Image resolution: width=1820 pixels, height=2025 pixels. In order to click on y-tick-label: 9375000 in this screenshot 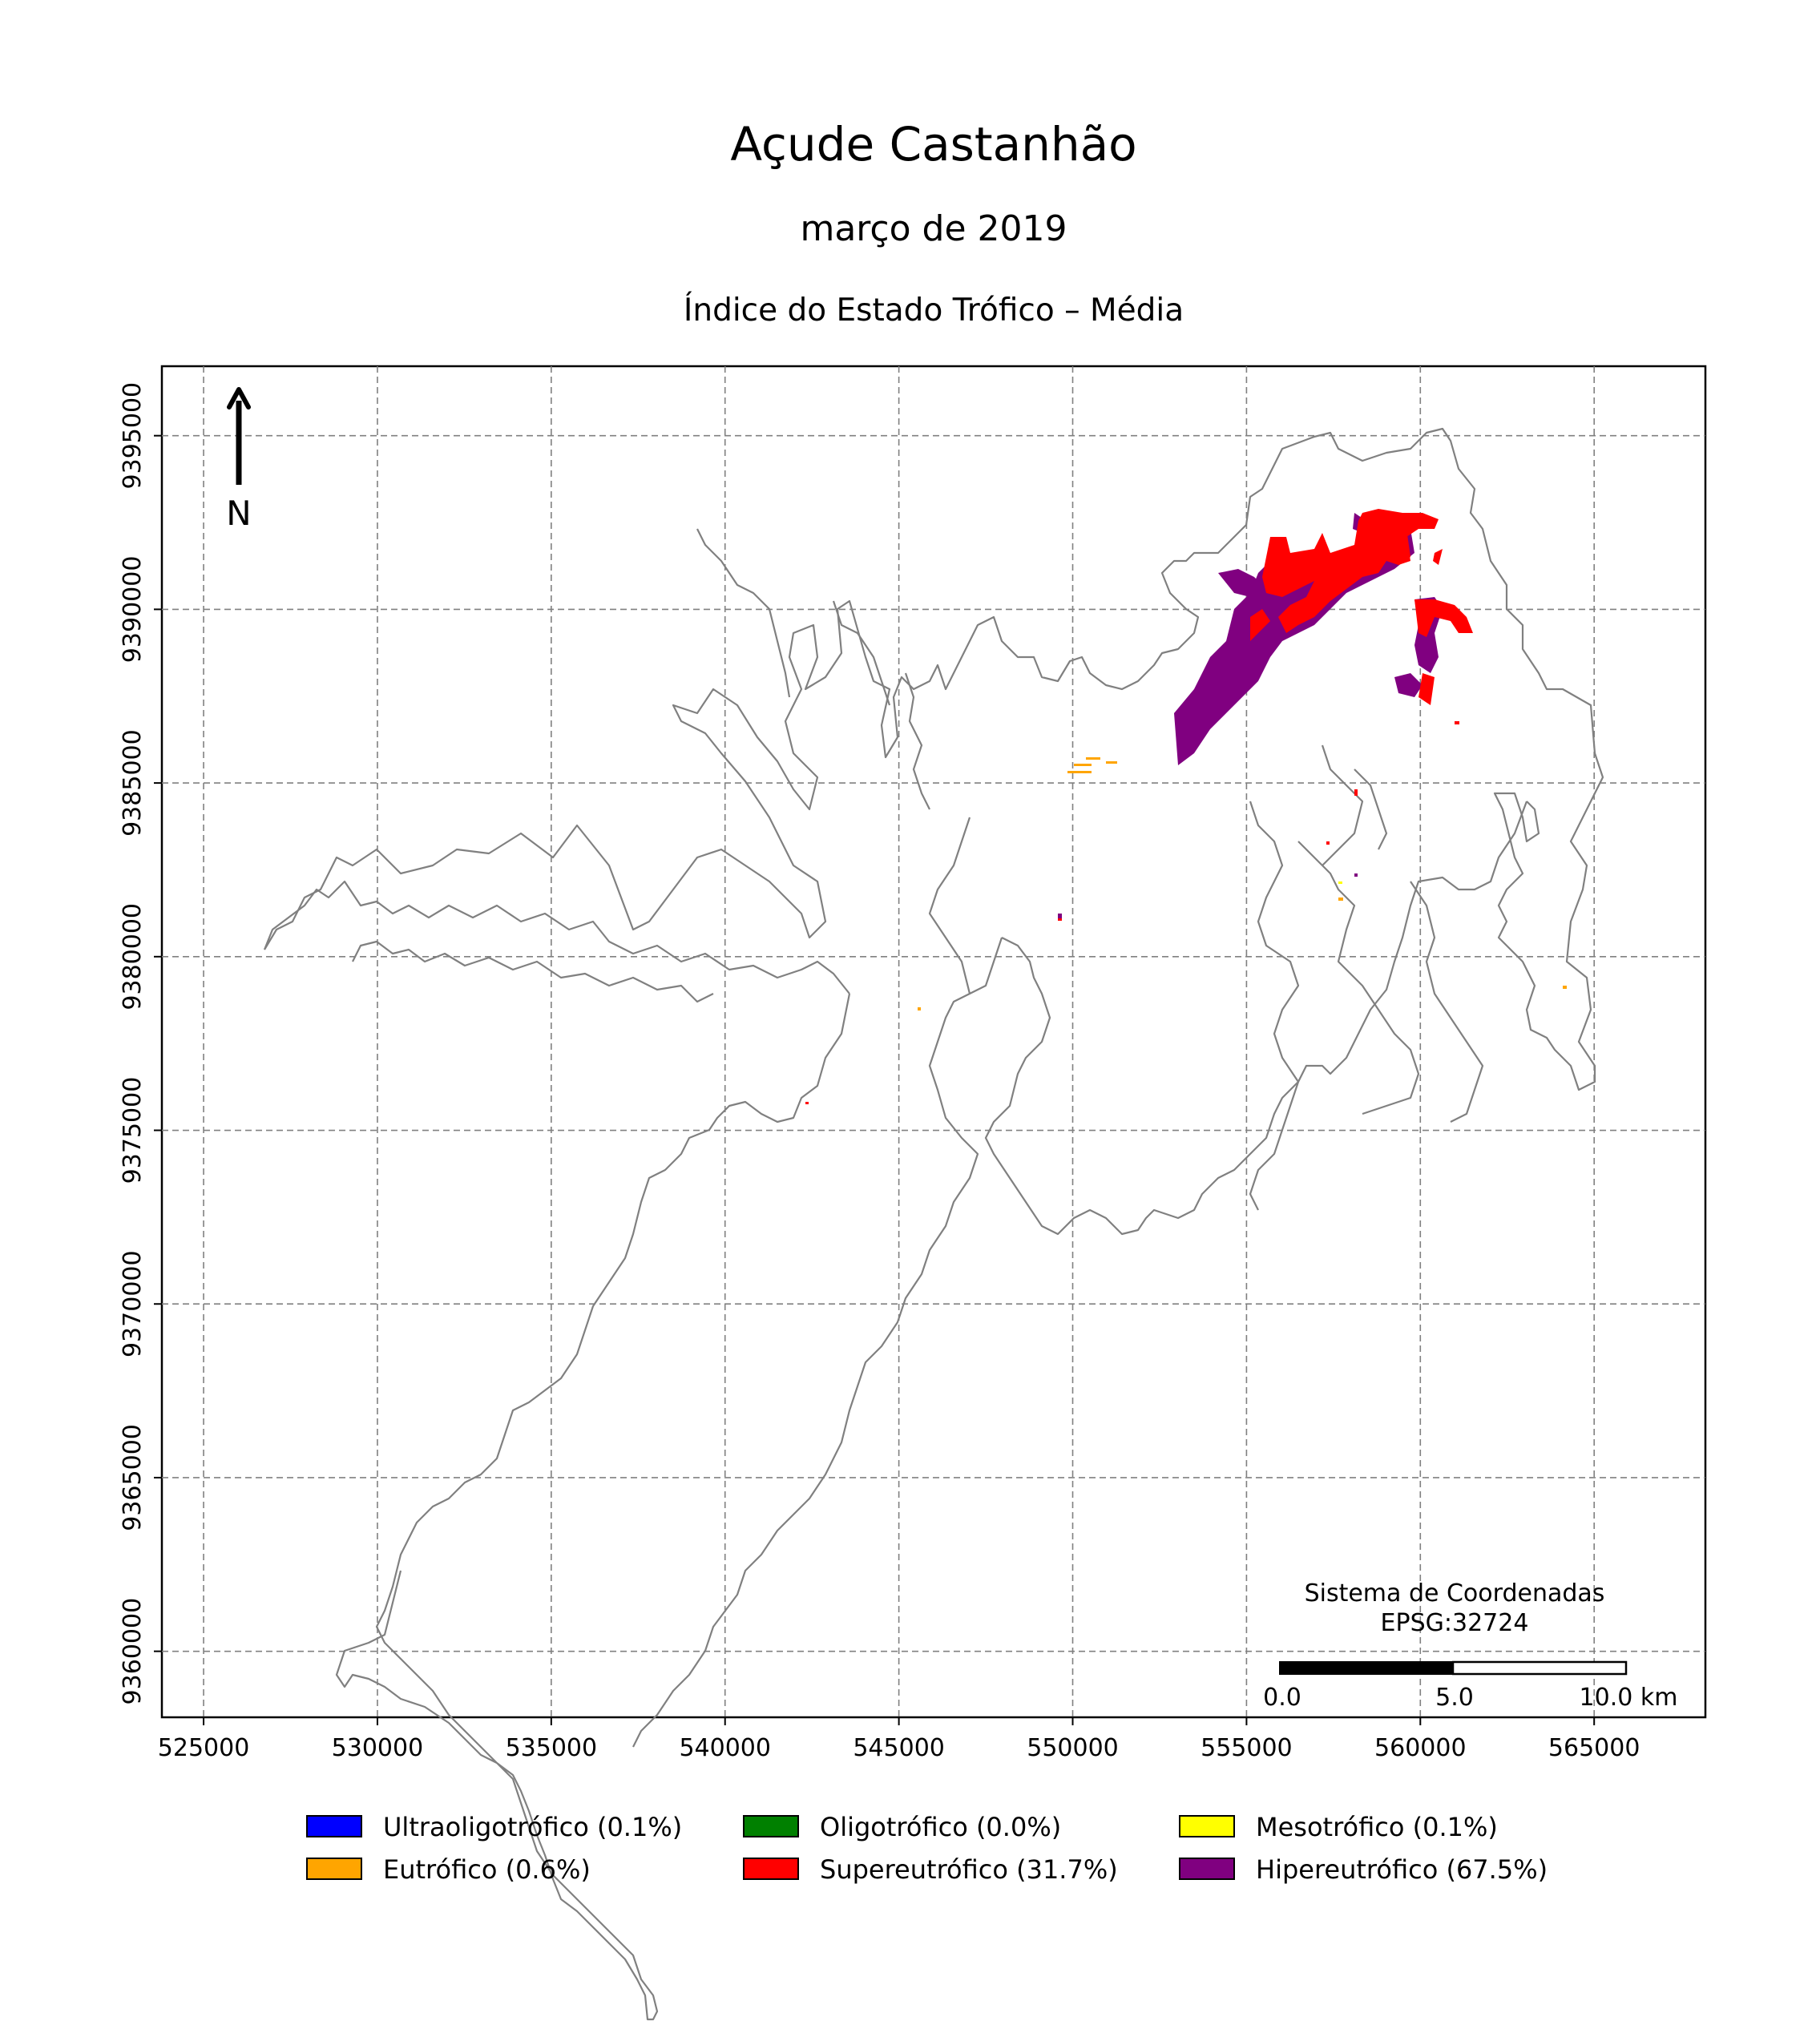, I will do `click(133, 1130)`.